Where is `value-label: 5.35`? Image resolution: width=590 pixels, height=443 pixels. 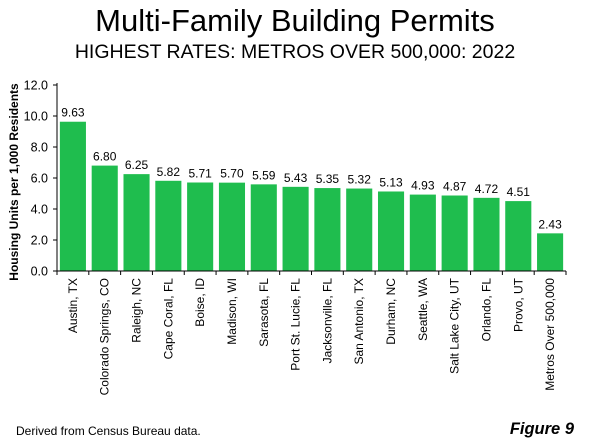 value-label: 5.35 is located at coordinates (328, 179).